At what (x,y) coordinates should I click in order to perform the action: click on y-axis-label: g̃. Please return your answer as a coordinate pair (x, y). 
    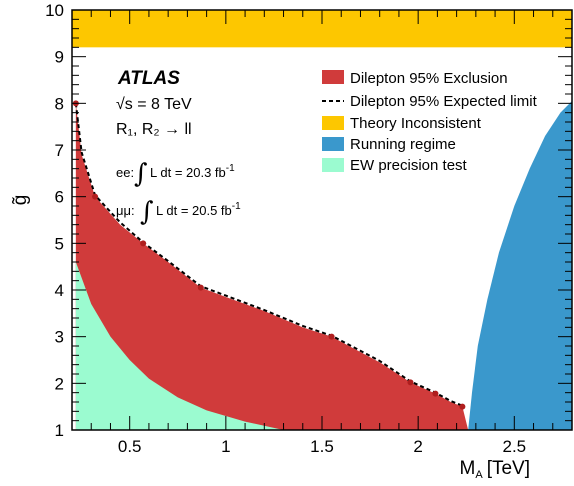
    Looking at the image, I should click on (20, 200).